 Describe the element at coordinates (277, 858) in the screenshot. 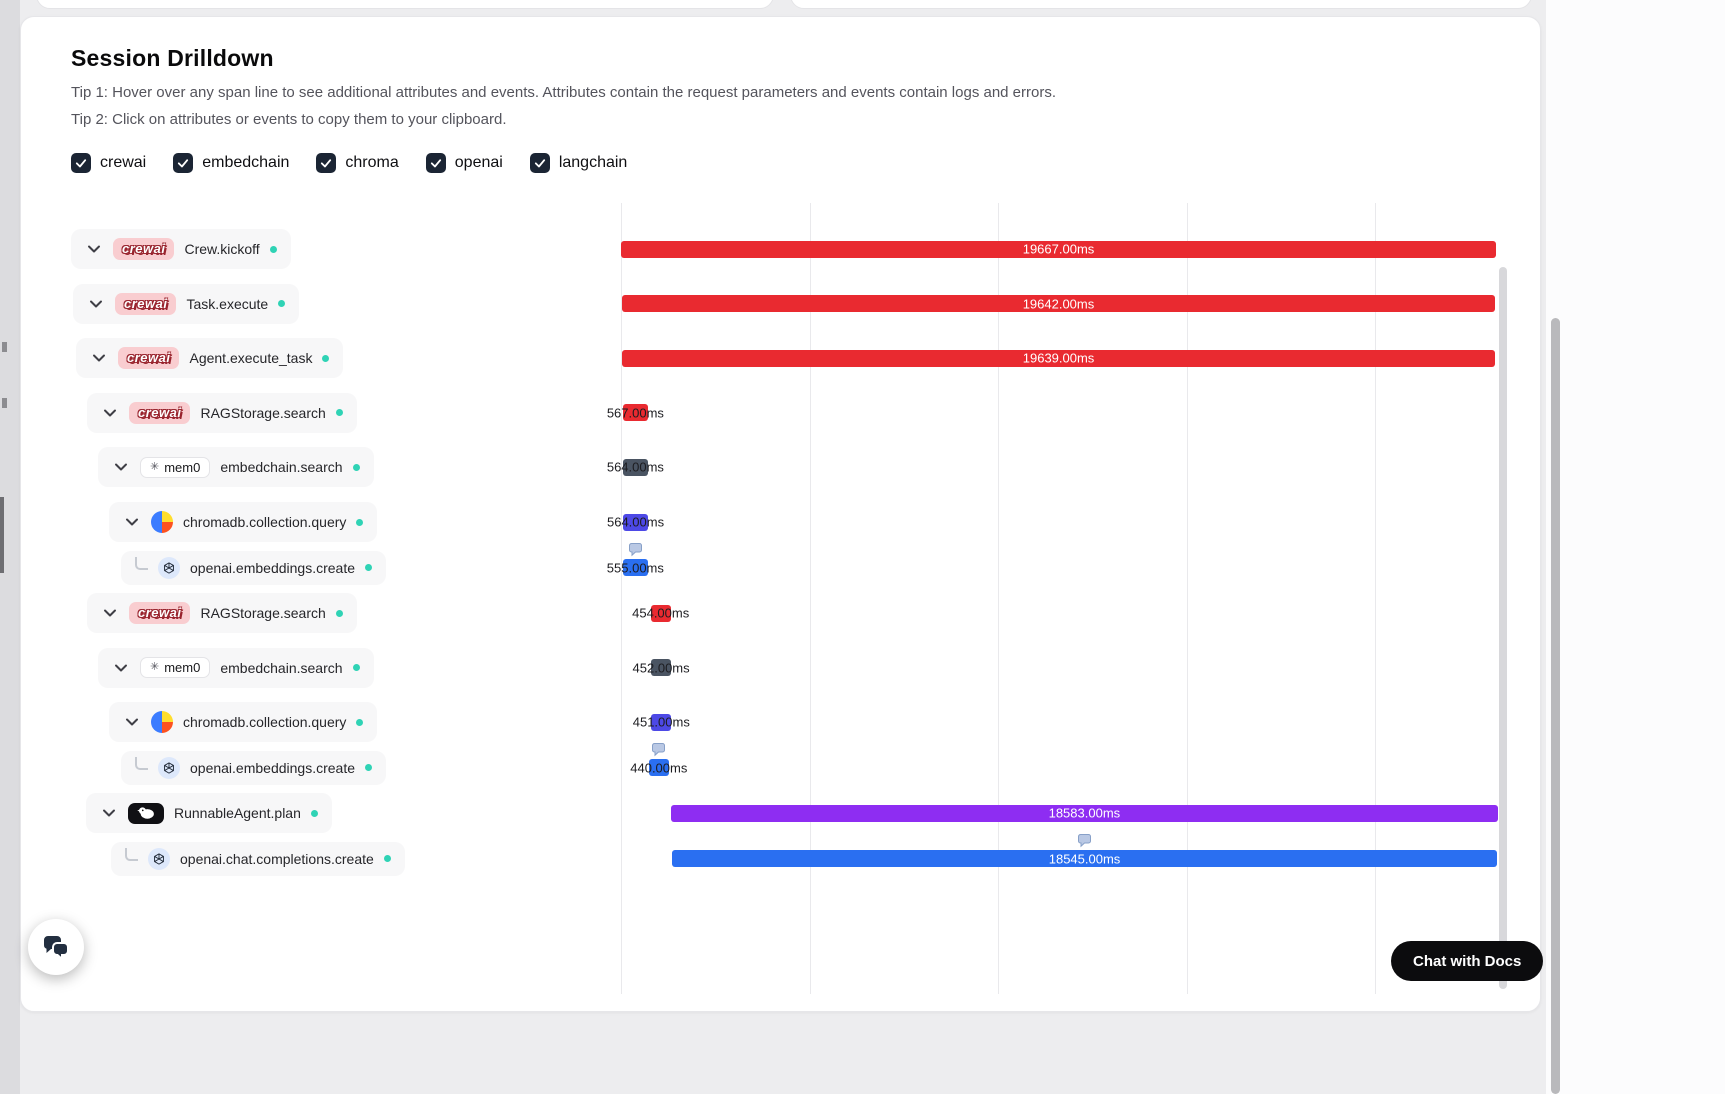

I see `span-name: openai.chat.completions.create` at that location.